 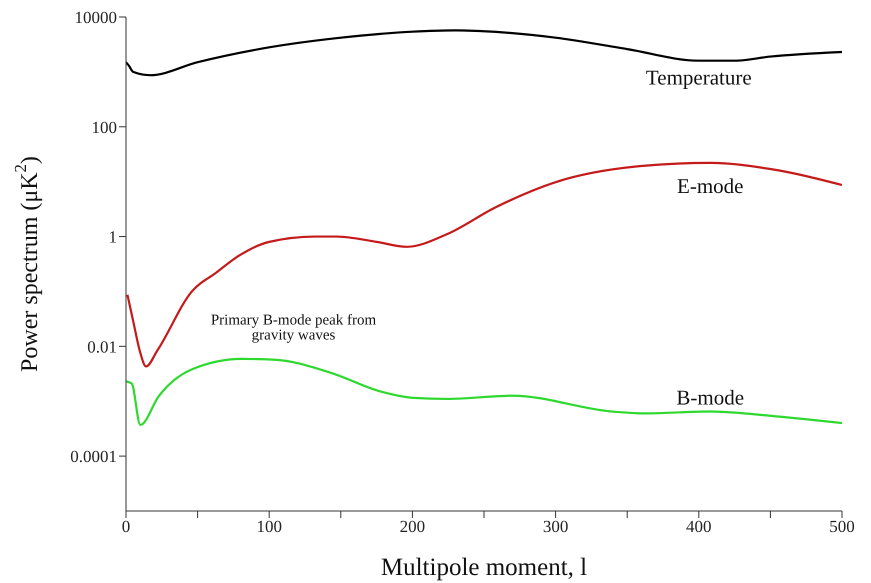 What do you see at coordinates (126, 526) in the screenshot?
I see `x-tick-label: 0` at bounding box center [126, 526].